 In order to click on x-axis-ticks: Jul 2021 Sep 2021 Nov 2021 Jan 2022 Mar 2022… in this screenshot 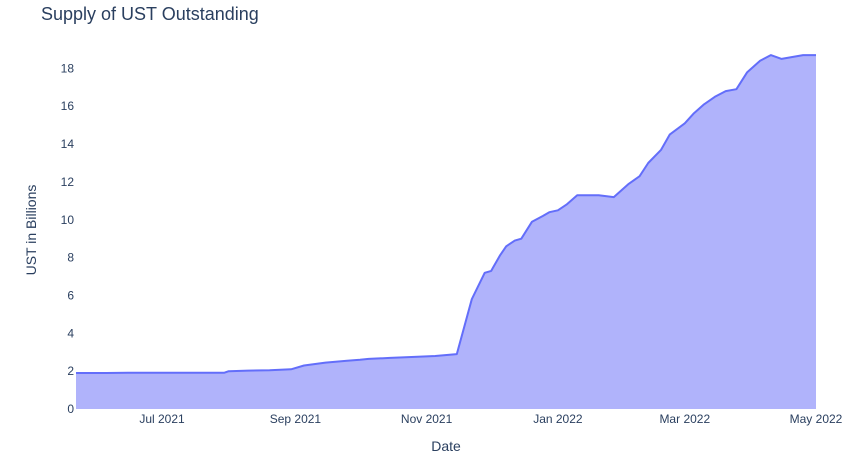, I will do `click(490, 419)`.